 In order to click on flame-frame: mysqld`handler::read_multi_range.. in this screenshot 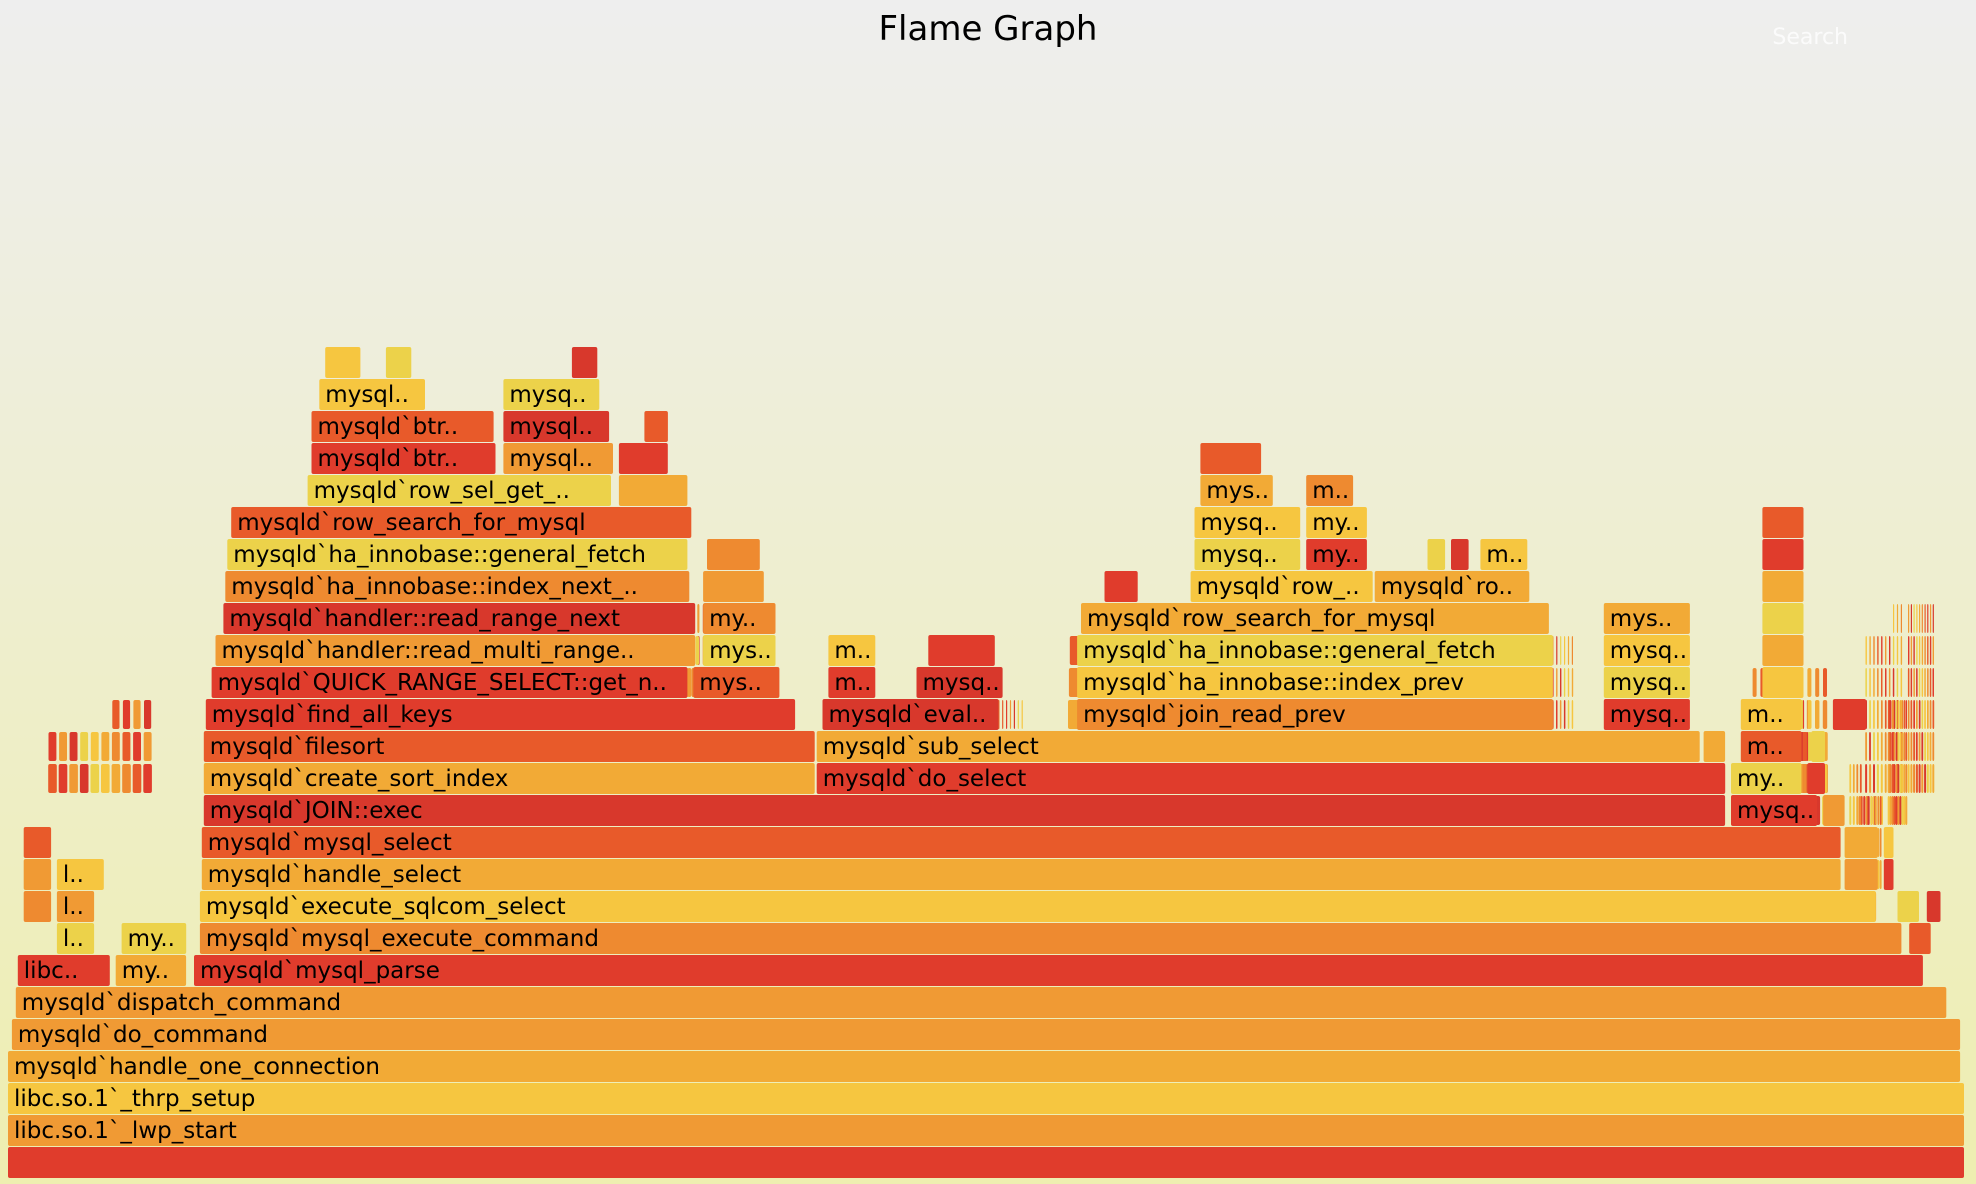, I will do `click(455, 650)`.